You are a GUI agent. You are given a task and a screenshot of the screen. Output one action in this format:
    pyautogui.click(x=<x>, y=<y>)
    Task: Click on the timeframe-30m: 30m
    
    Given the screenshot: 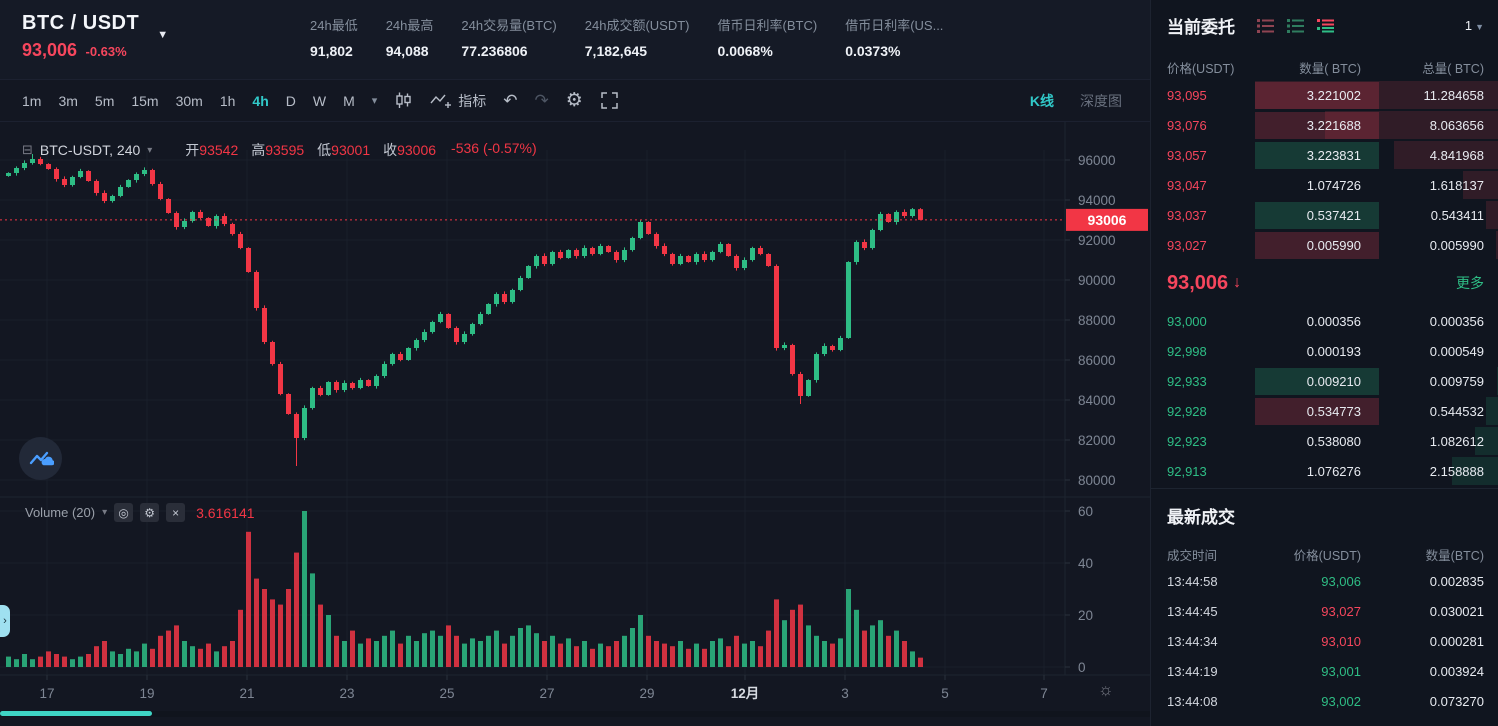 What is the action you would take?
    pyautogui.click(x=189, y=100)
    